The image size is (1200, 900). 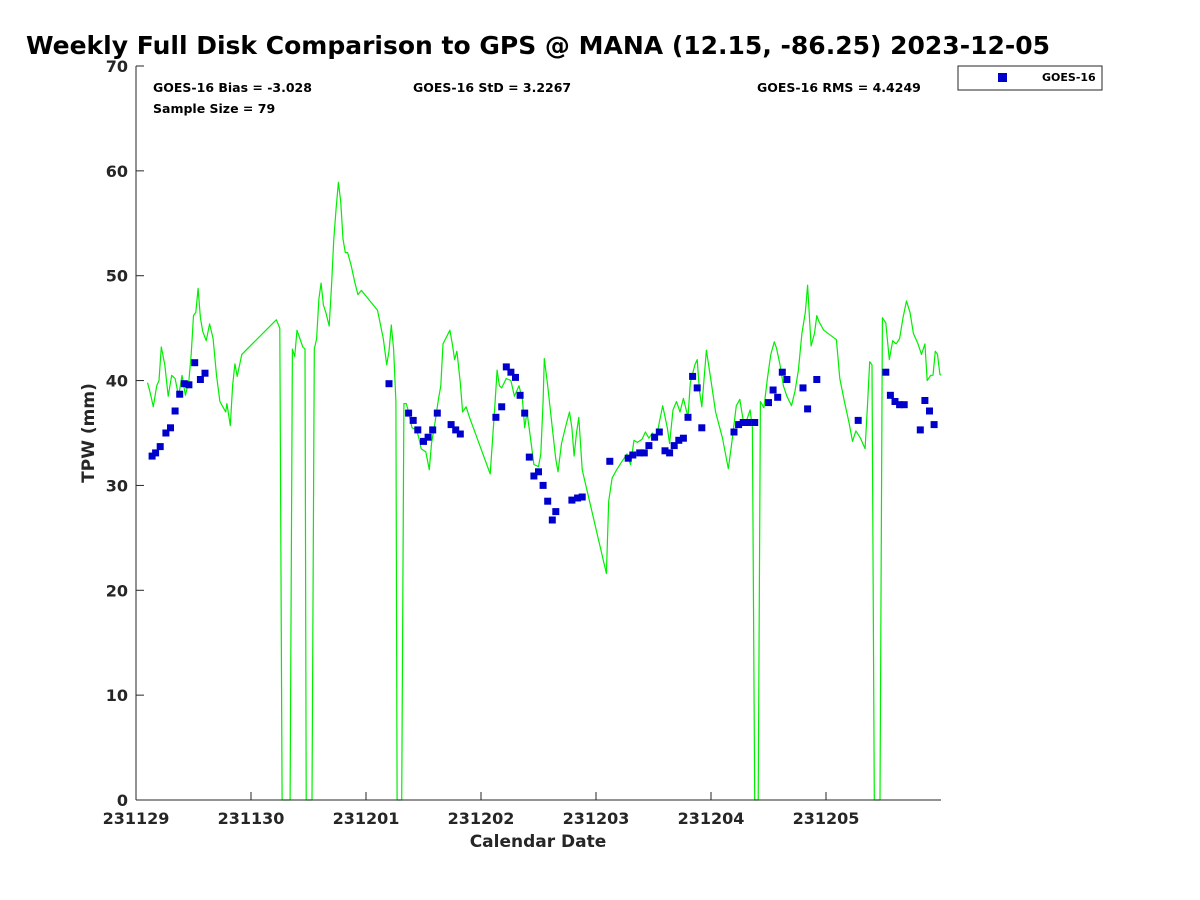 I want to click on x-tick-label: 231205, so click(x=826, y=818).